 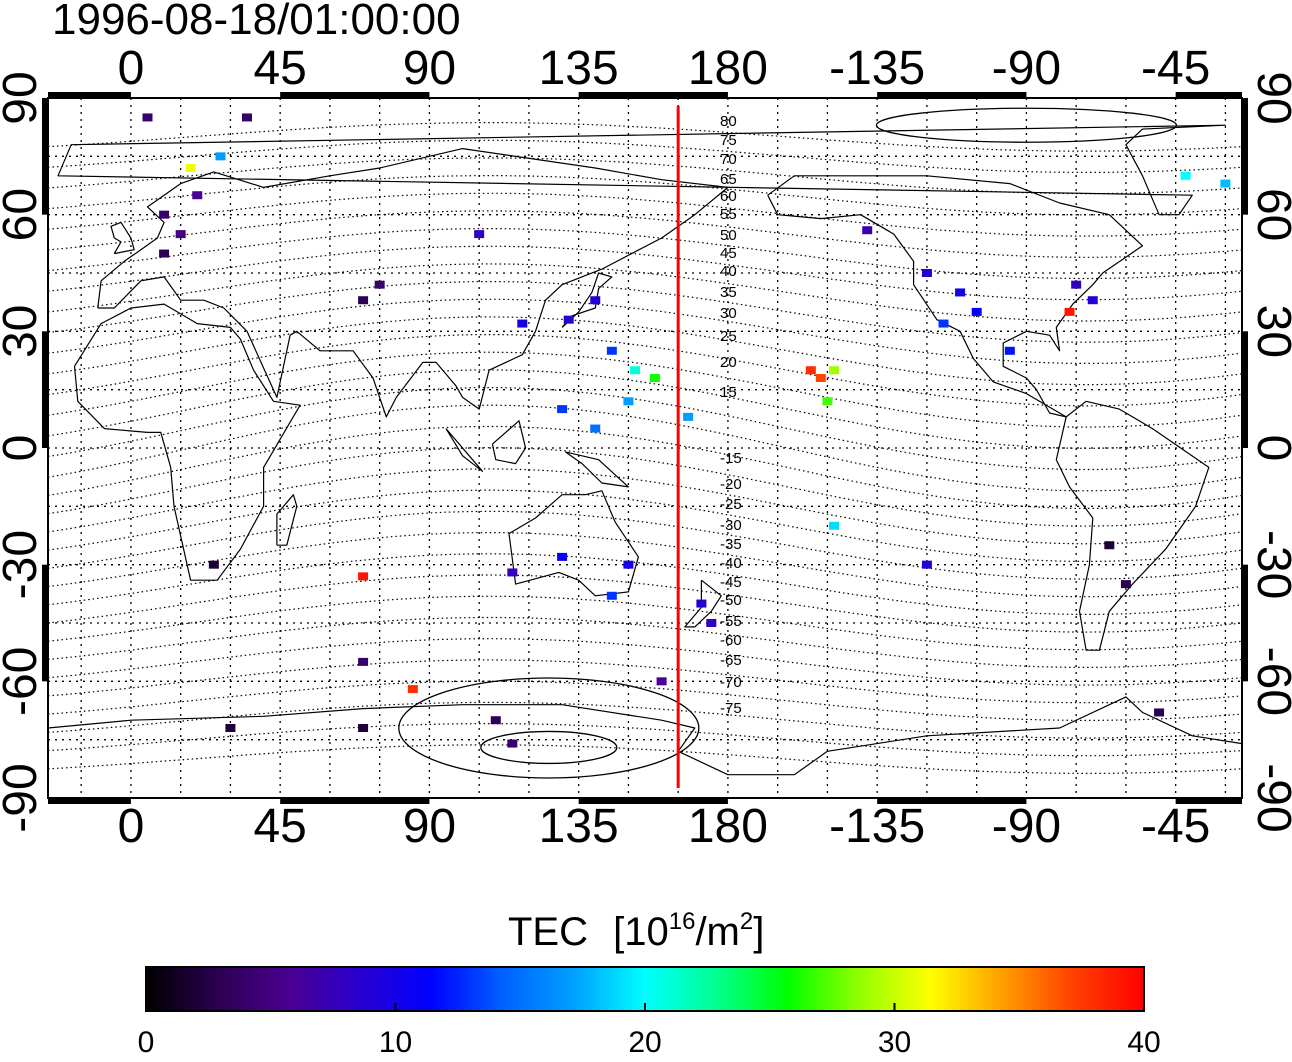 I want to click on contour-label: -25, so click(x=731, y=504).